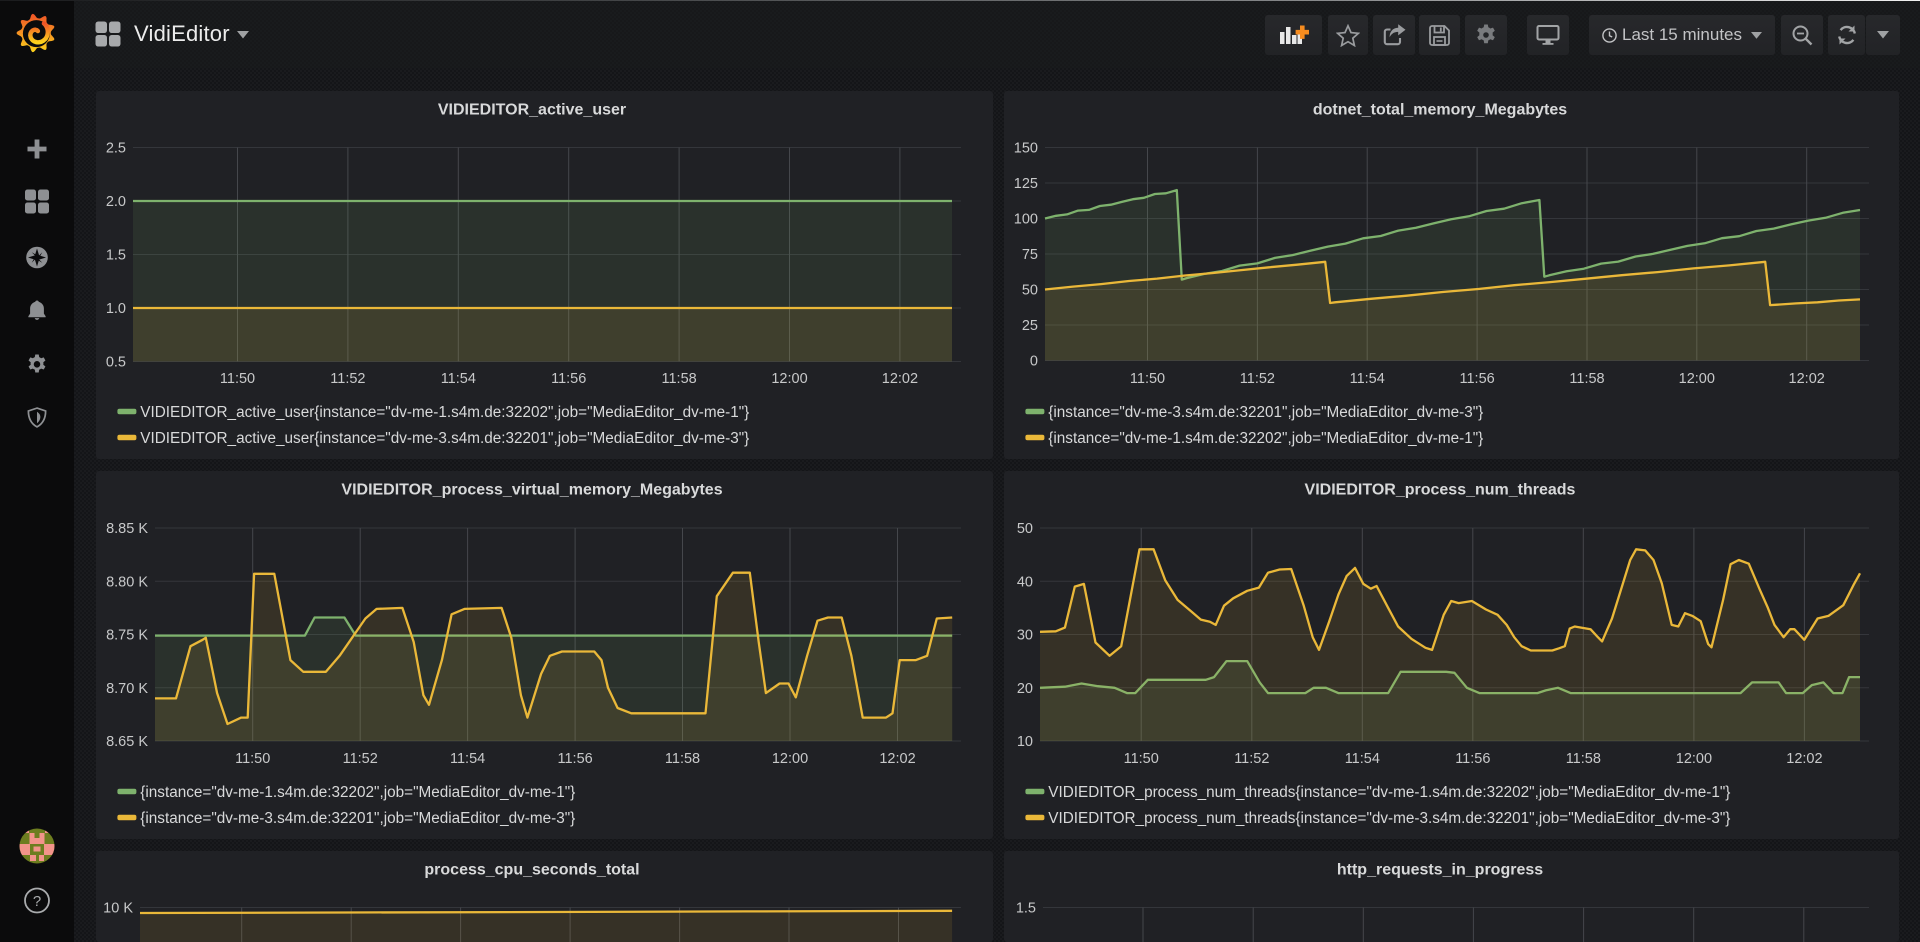 The image size is (1920, 942). I want to click on svg-text: 75, so click(1030, 255).